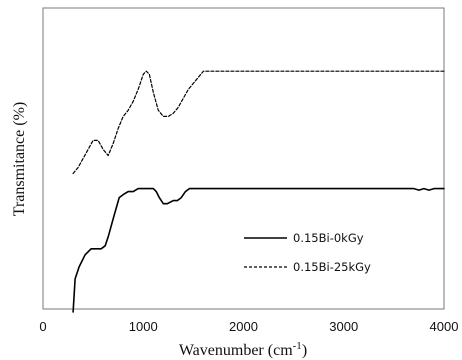 The height and width of the screenshot is (360, 462). What do you see at coordinates (343, 326) in the screenshot?
I see `x-tick-label: 3000` at bounding box center [343, 326].